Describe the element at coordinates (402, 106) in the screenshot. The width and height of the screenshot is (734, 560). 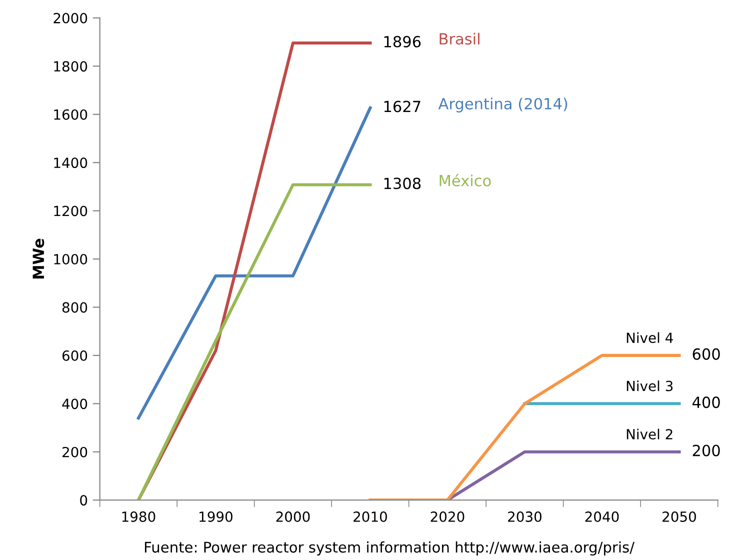
I see `data-label: 1627` at that location.